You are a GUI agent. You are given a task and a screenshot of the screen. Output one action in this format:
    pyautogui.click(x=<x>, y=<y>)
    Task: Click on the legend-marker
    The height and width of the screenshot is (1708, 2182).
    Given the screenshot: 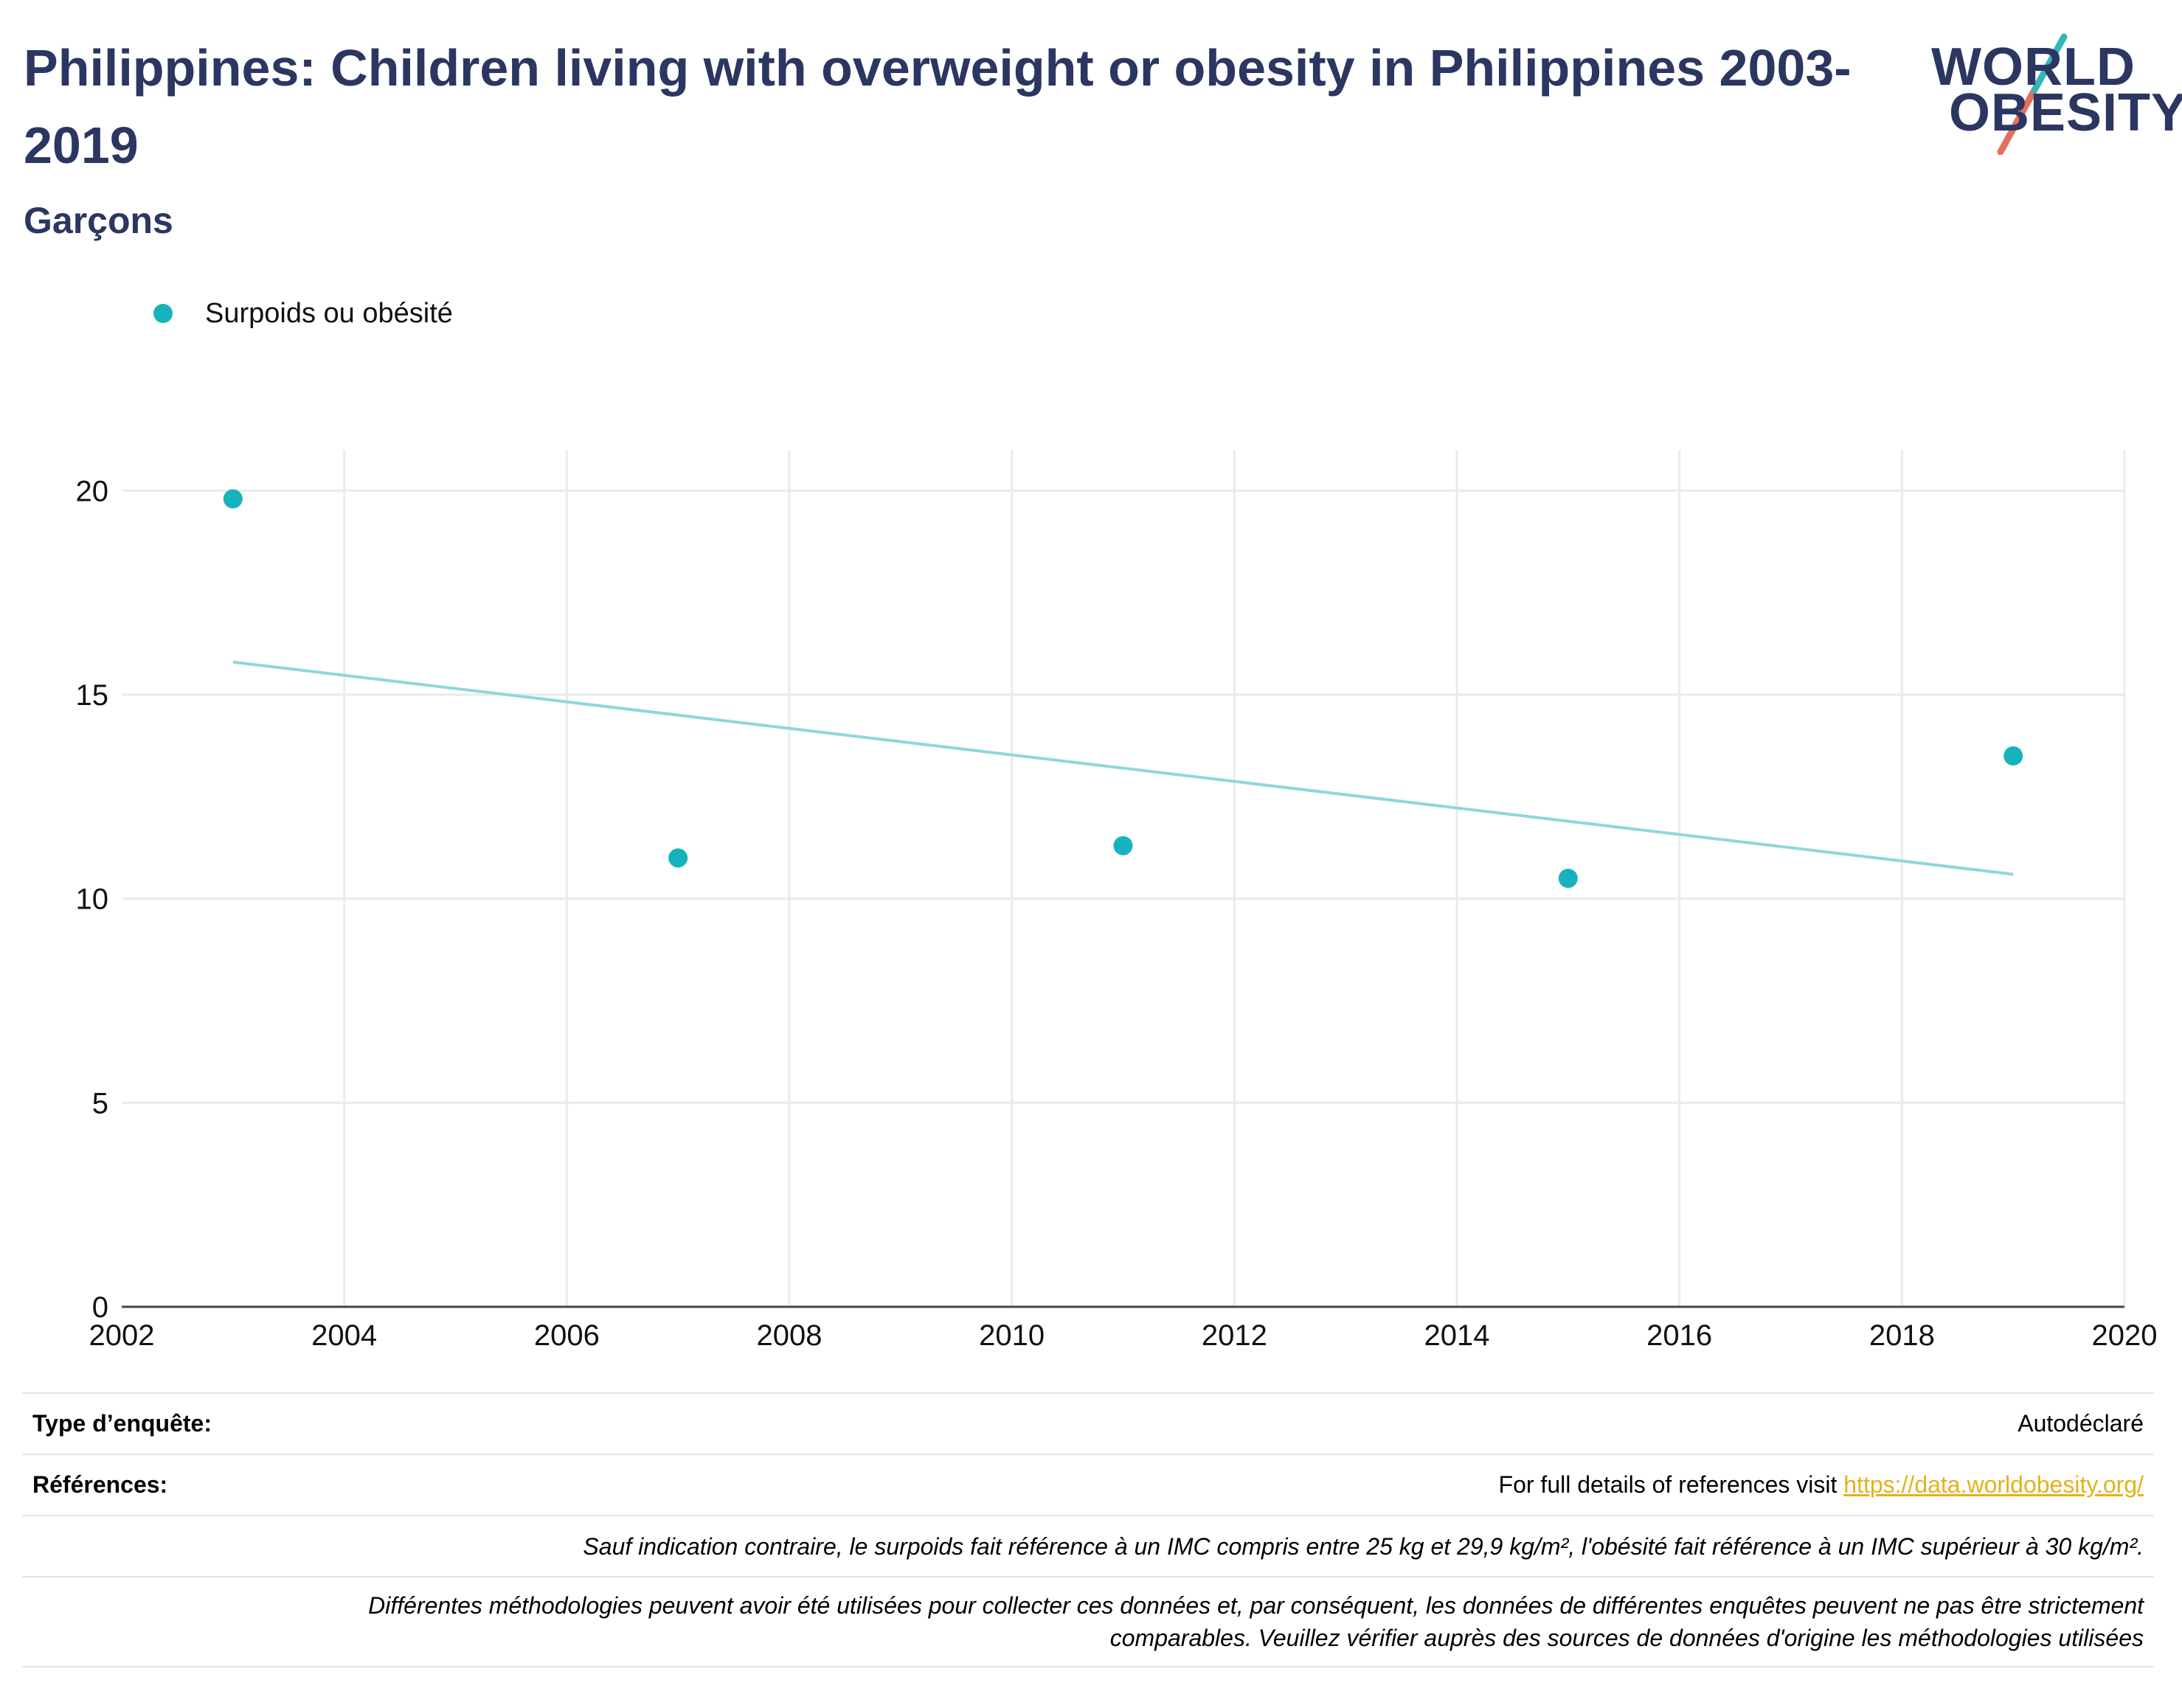 What is the action you would take?
    pyautogui.click(x=163, y=313)
    